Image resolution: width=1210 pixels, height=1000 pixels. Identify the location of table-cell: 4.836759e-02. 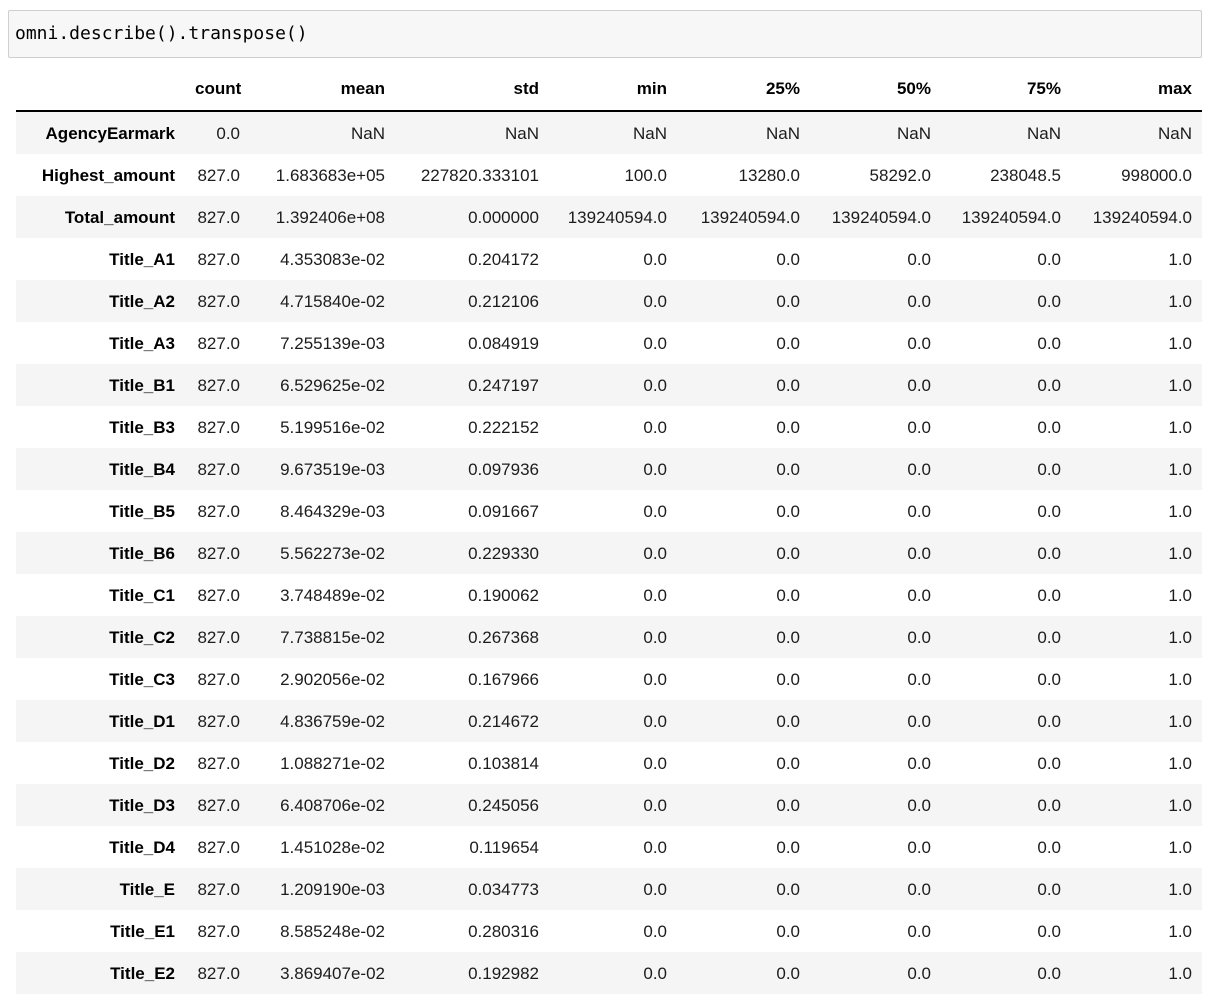
(332, 721).